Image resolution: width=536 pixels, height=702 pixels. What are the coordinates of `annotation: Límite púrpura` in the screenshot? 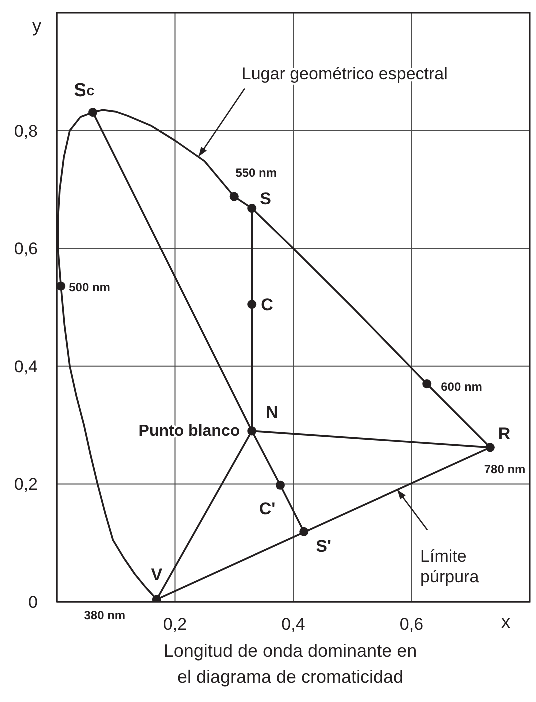 It's located at (450, 566).